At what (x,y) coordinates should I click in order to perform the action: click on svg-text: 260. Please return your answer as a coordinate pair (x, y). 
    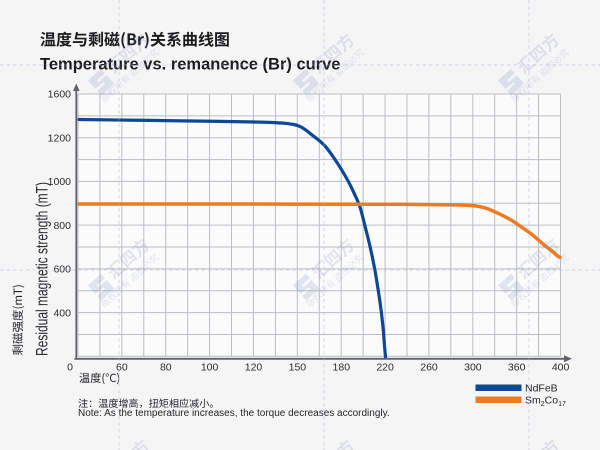
    Looking at the image, I should click on (429, 368).